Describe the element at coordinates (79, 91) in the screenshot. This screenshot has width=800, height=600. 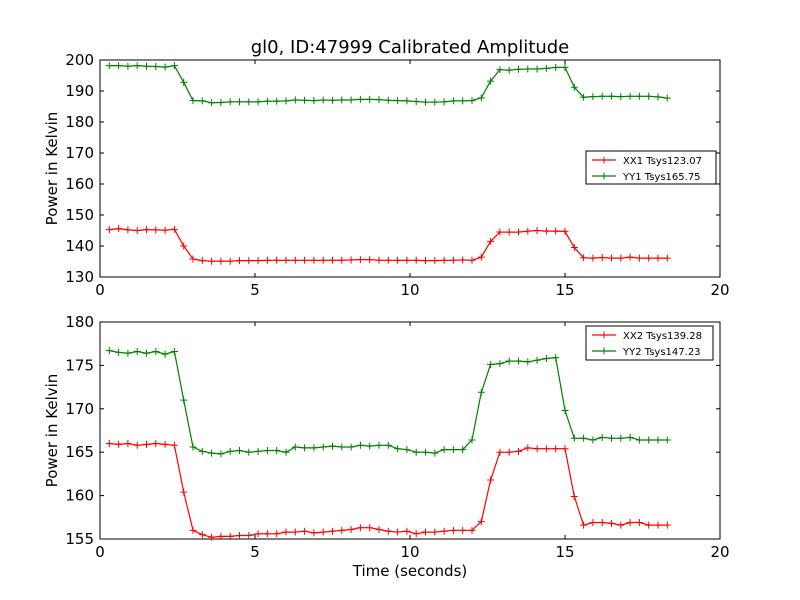
I see `y-tick-label: 190` at that location.